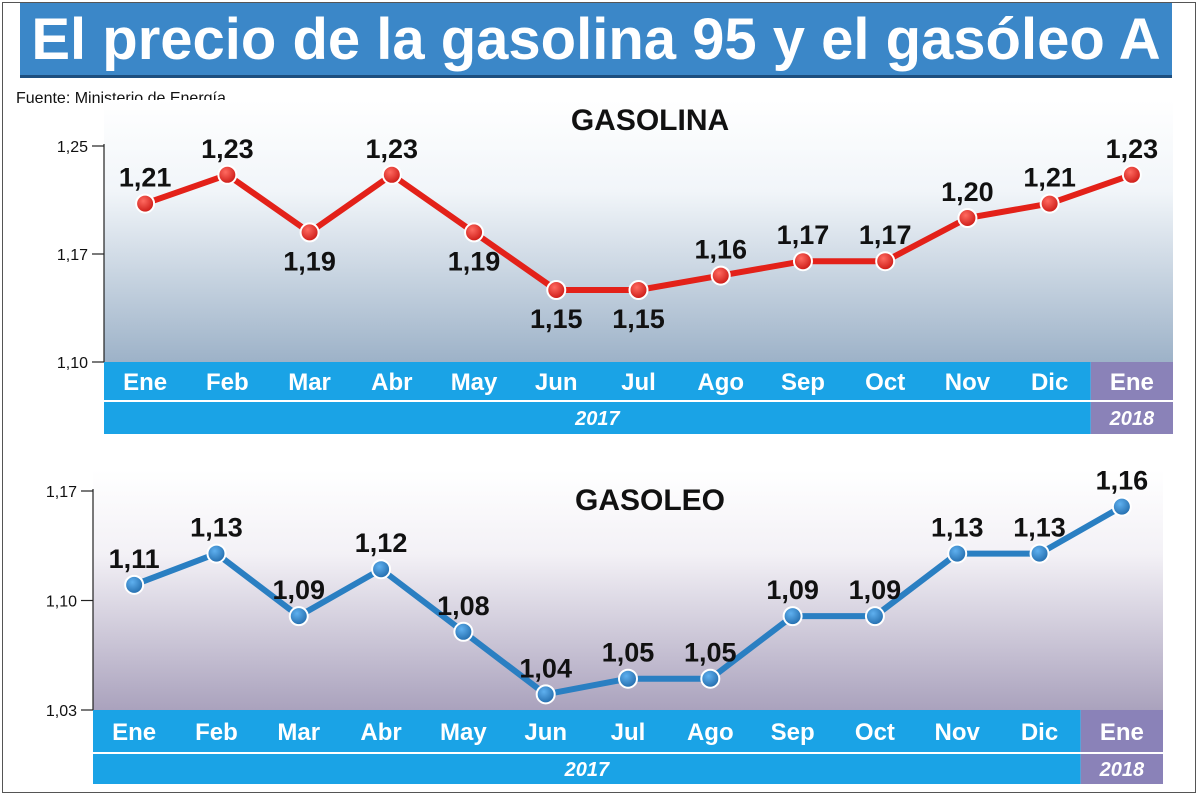  I want to click on gasoleo-x-tick-label: May, so click(463, 732).